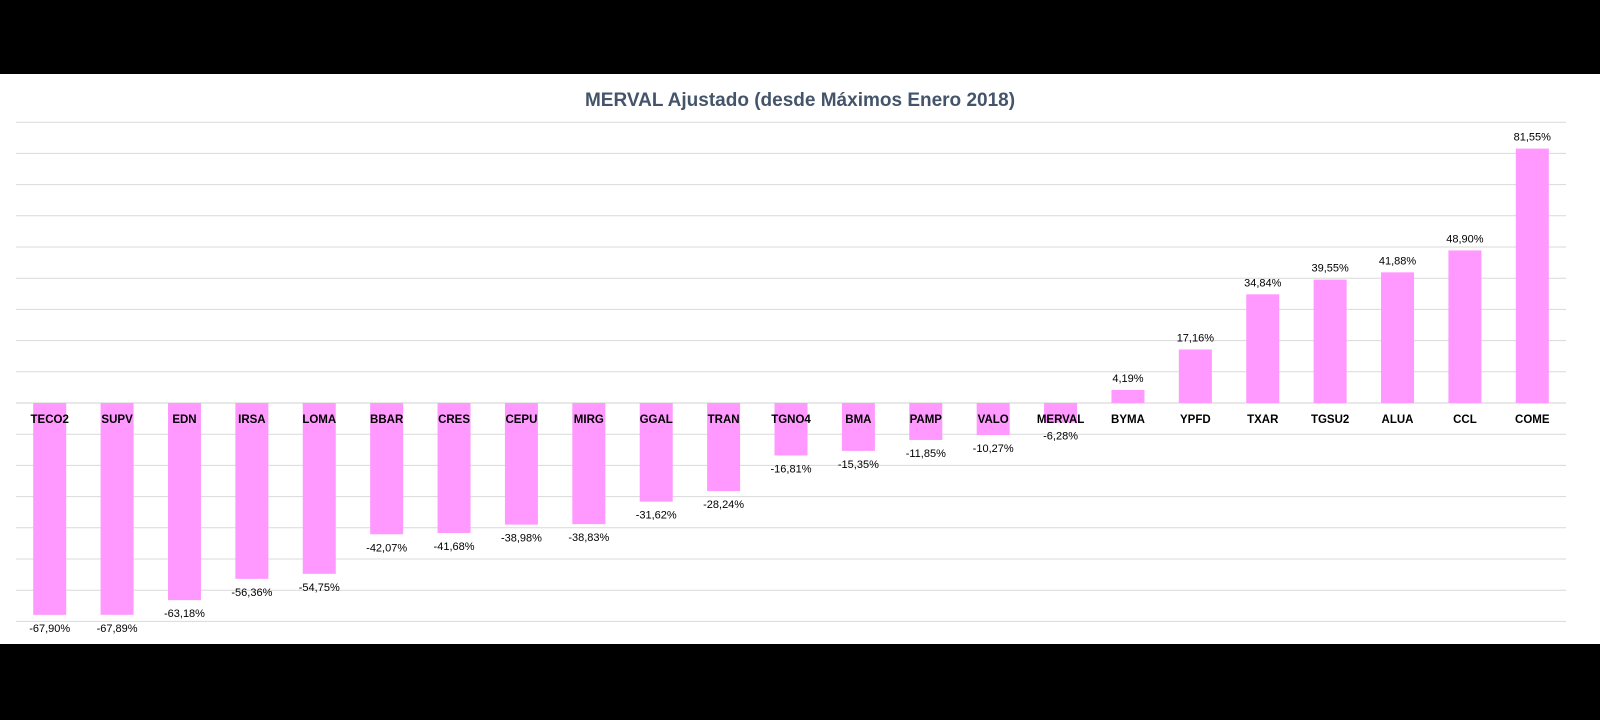  I want to click on category-label: SUPV, so click(117, 420).